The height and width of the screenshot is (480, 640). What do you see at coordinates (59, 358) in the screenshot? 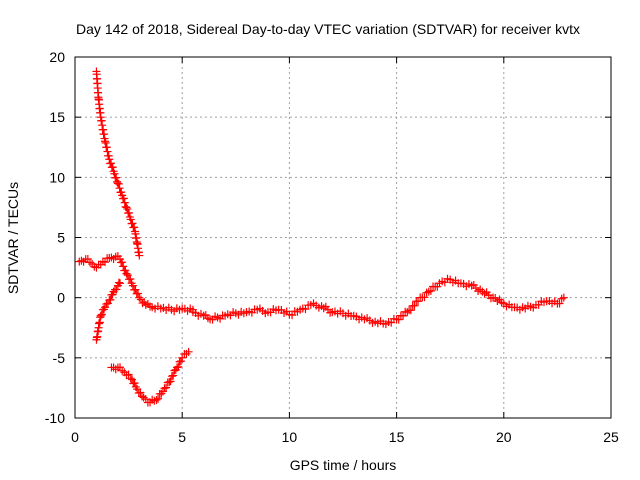
I see `y-tick-label: -5` at bounding box center [59, 358].